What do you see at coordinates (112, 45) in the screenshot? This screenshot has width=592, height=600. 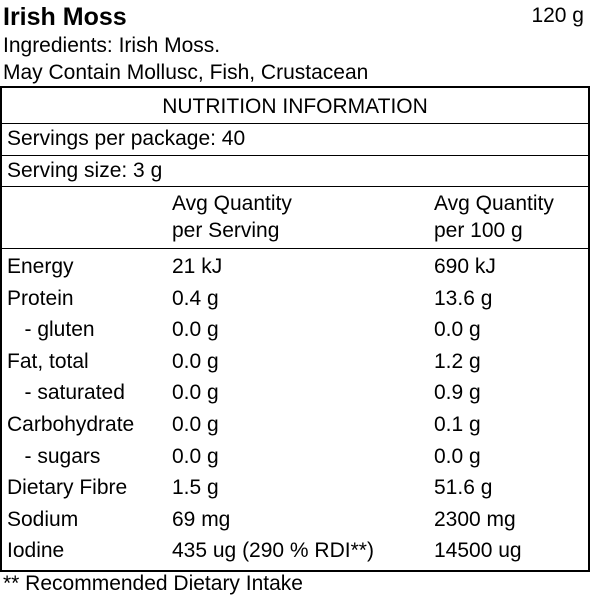 I see `ingredients-line: Ingredients: Irish Moss.` at bounding box center [112, 45].